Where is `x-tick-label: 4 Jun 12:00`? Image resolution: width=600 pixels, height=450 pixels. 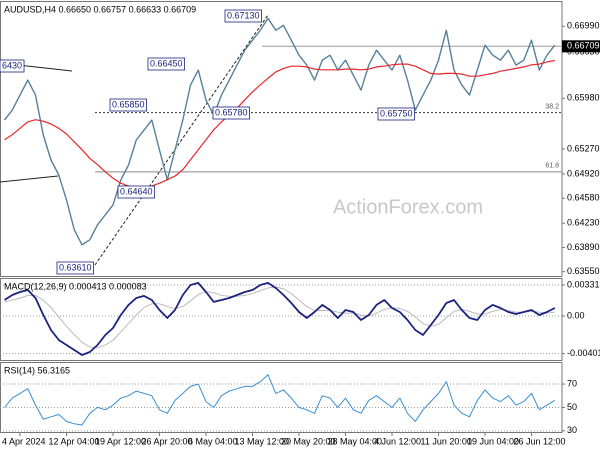
x-tick-label: 4 Jun 12:00 is located at coordinates (397, 441).